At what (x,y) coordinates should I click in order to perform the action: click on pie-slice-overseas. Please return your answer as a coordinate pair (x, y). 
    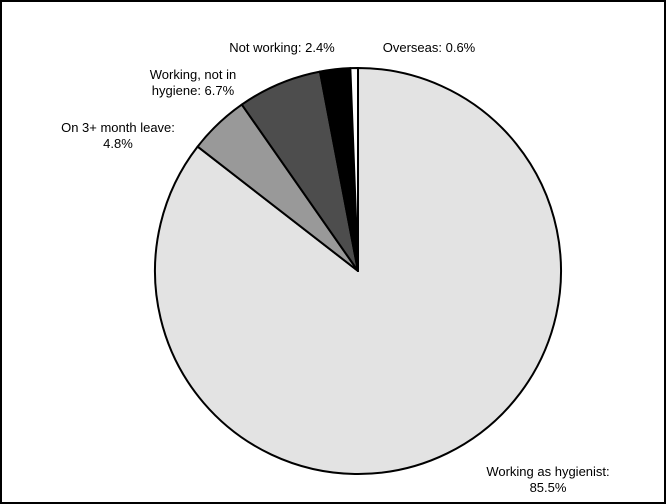
    Looking at the image, I should click on (354, 169).